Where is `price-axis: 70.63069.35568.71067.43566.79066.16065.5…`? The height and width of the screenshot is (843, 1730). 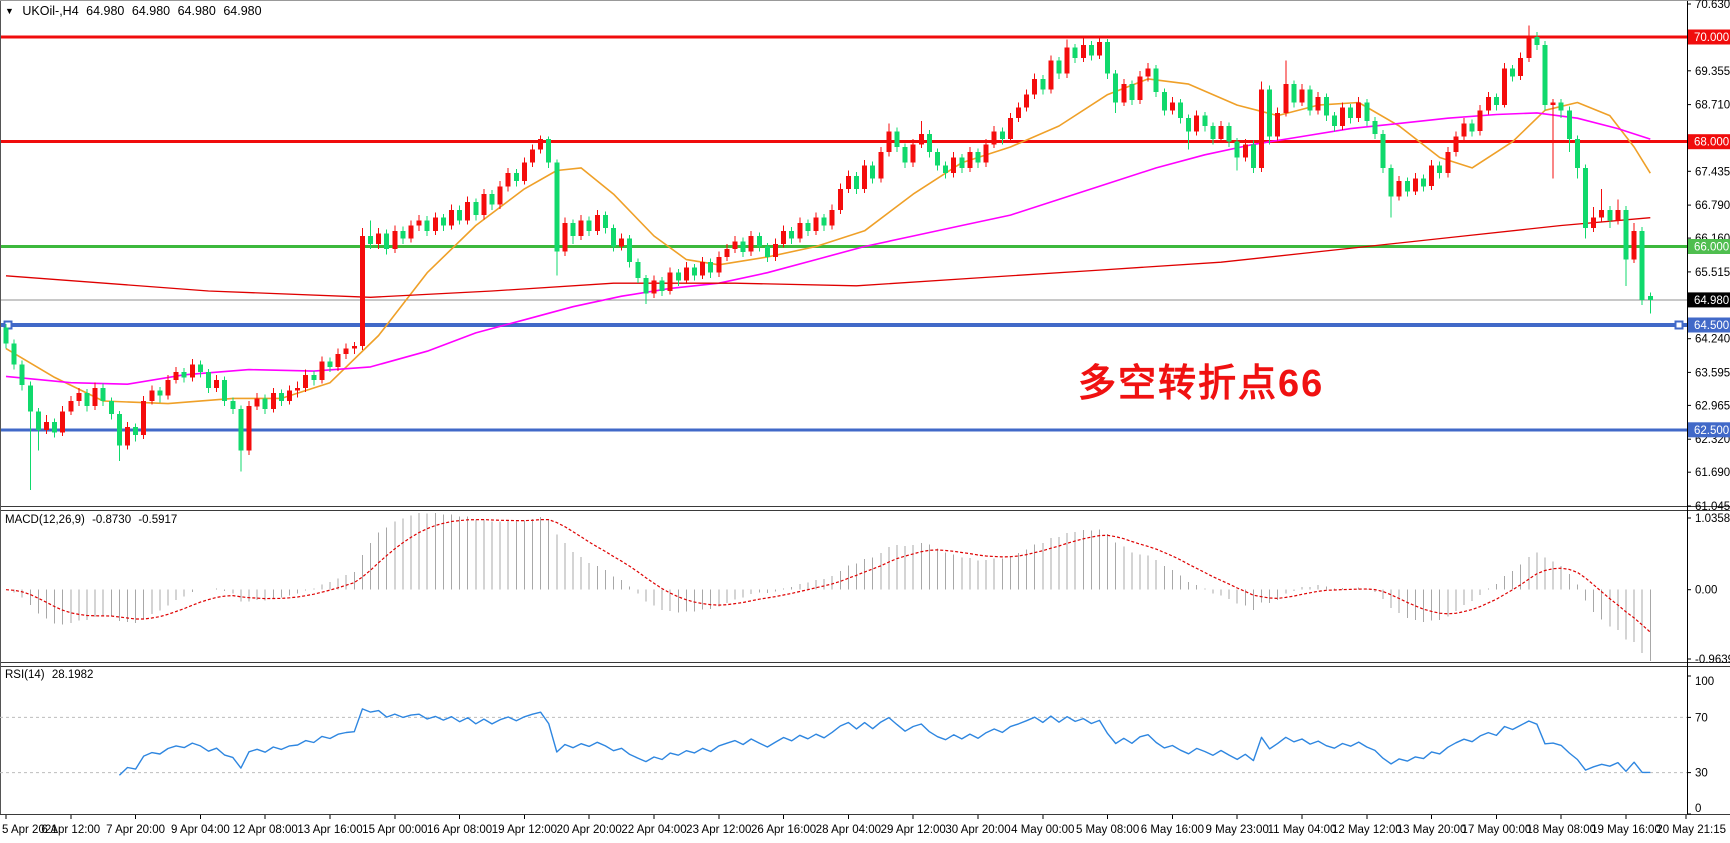
price-axis: 70.63069.35568.71067.43566.79066.16065.5… is located at coordinates (1708, 256).